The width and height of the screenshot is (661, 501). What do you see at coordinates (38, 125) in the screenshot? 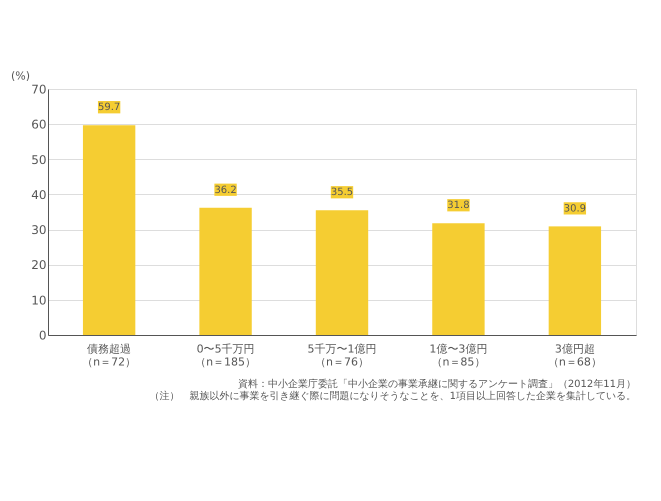
I see `y-tick-label: 60` at bounding box center [38, 125].